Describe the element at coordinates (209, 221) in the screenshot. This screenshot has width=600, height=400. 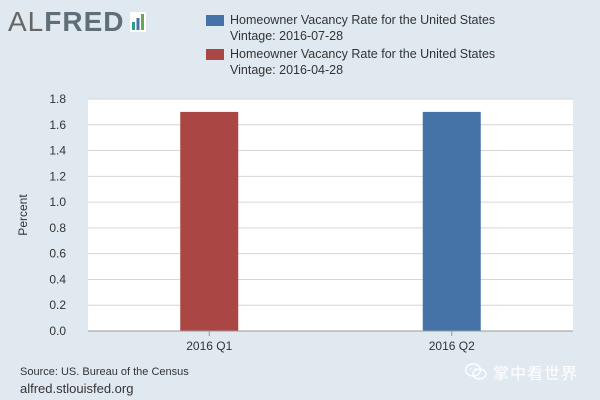
I see `bar-2016-q1` at that location.